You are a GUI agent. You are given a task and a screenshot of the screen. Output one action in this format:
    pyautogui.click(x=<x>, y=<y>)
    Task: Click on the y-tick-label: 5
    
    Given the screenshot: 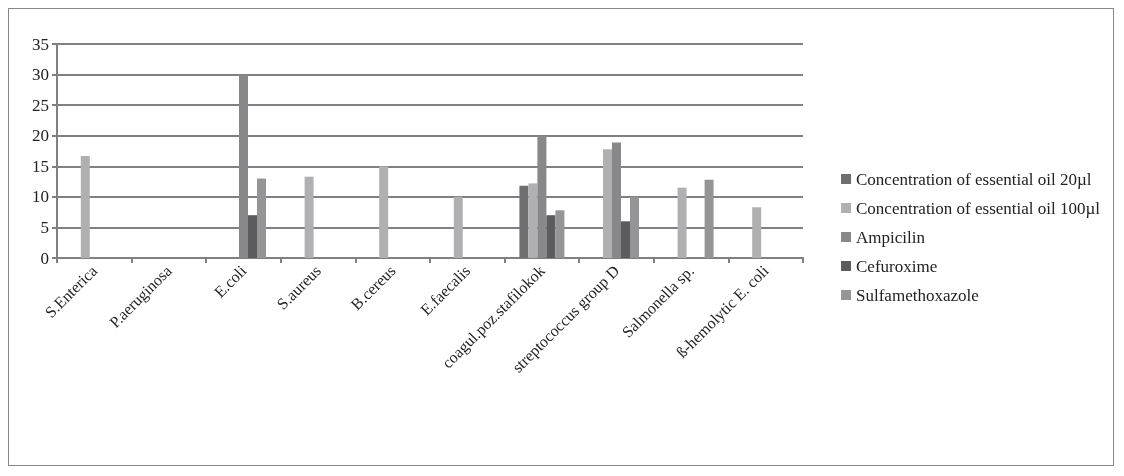 What is the action you would take?
    pyautogui.click(x=44, y=227)
    